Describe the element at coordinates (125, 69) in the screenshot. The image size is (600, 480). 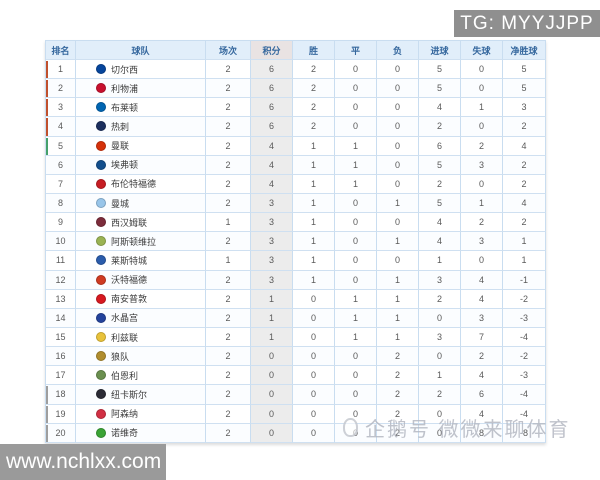
I see `team-name: 切尔西` at that location.